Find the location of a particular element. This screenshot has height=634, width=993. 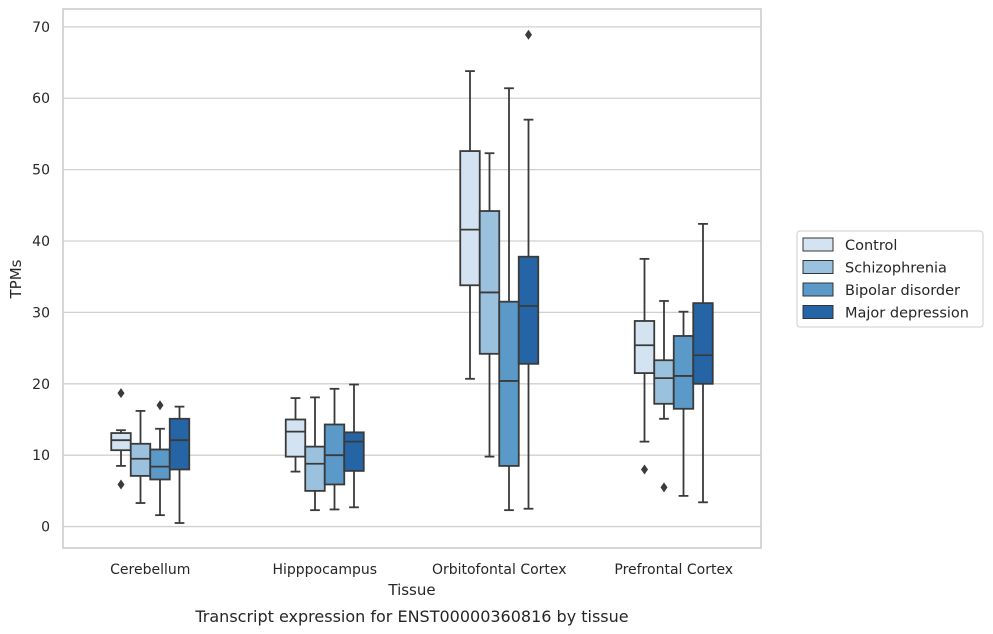

x-tick-label: Hipppocampus is located at coordinates (324, 570).